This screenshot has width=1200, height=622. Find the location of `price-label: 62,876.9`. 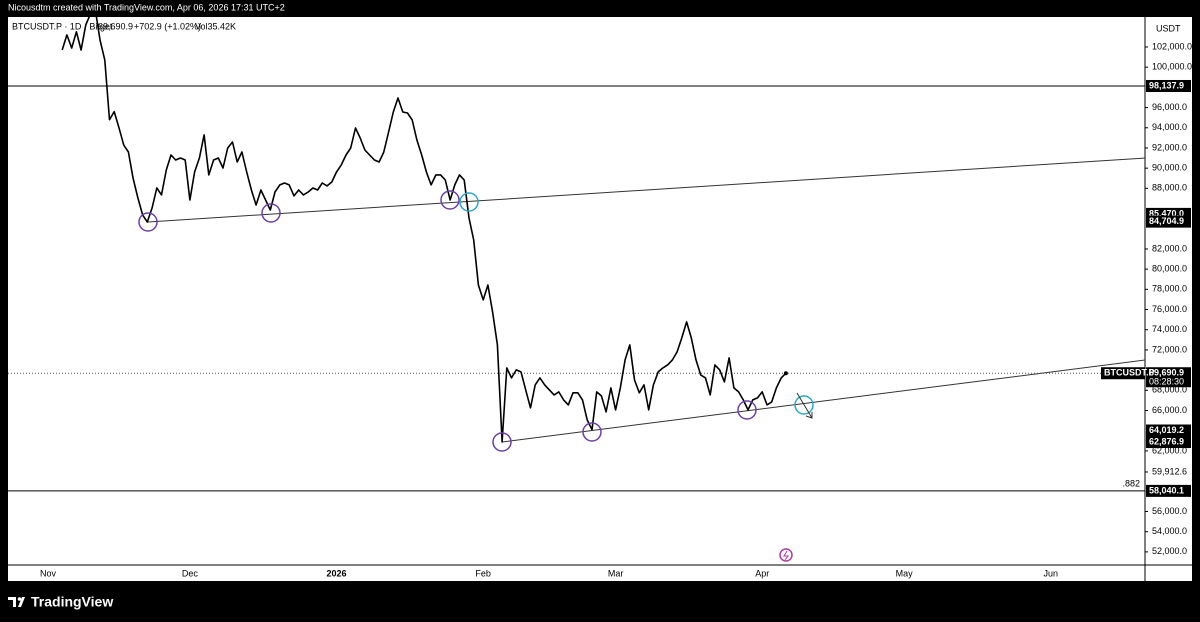

price-label: 62,876.9 is located at coordinates (1166, 441).